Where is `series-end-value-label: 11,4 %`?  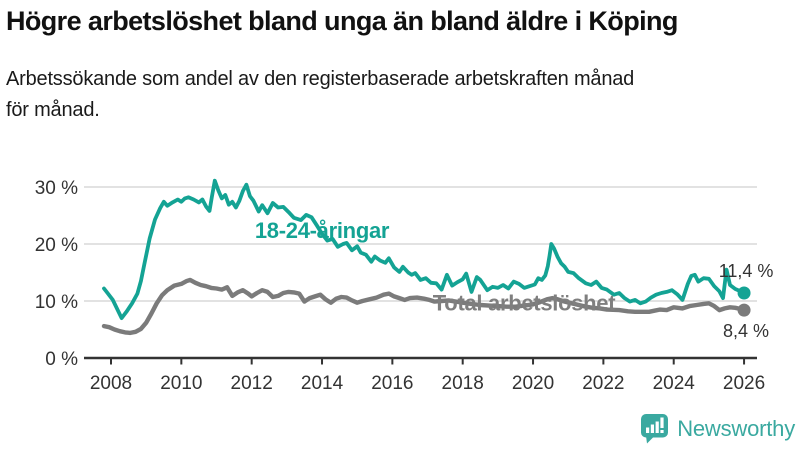 series-end-value-label: 11,4 % is located at coordinates (746, 271).